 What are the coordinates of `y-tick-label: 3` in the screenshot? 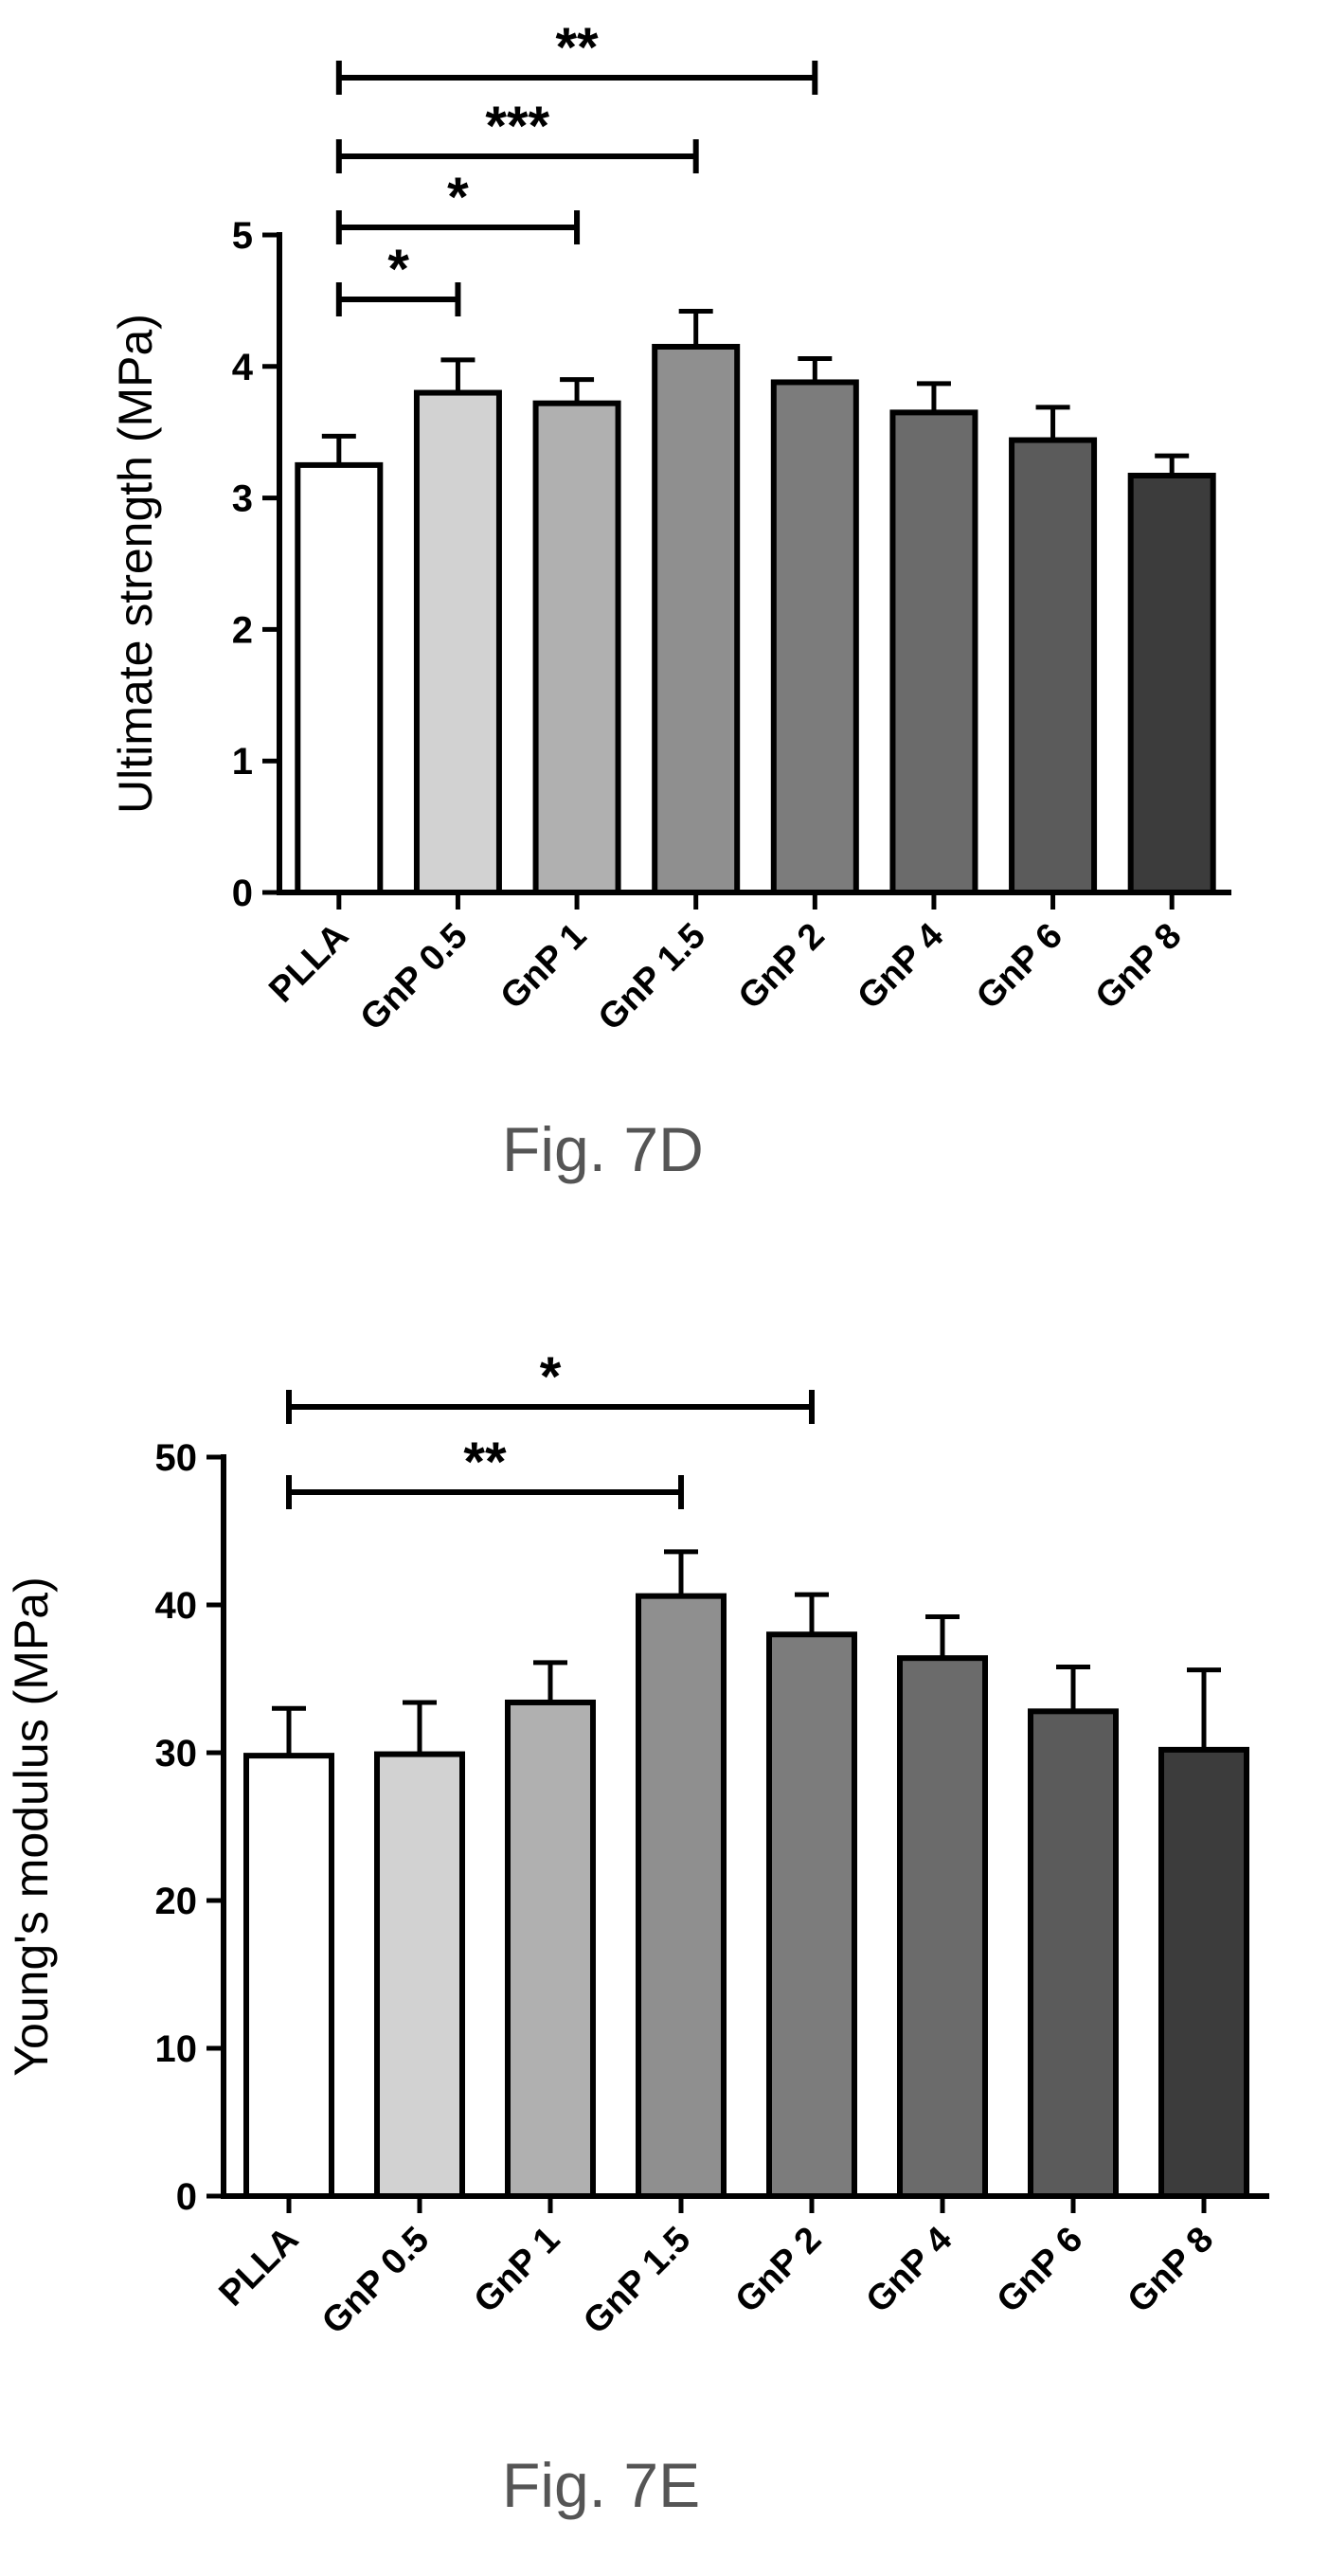 It's located at (243, 499).